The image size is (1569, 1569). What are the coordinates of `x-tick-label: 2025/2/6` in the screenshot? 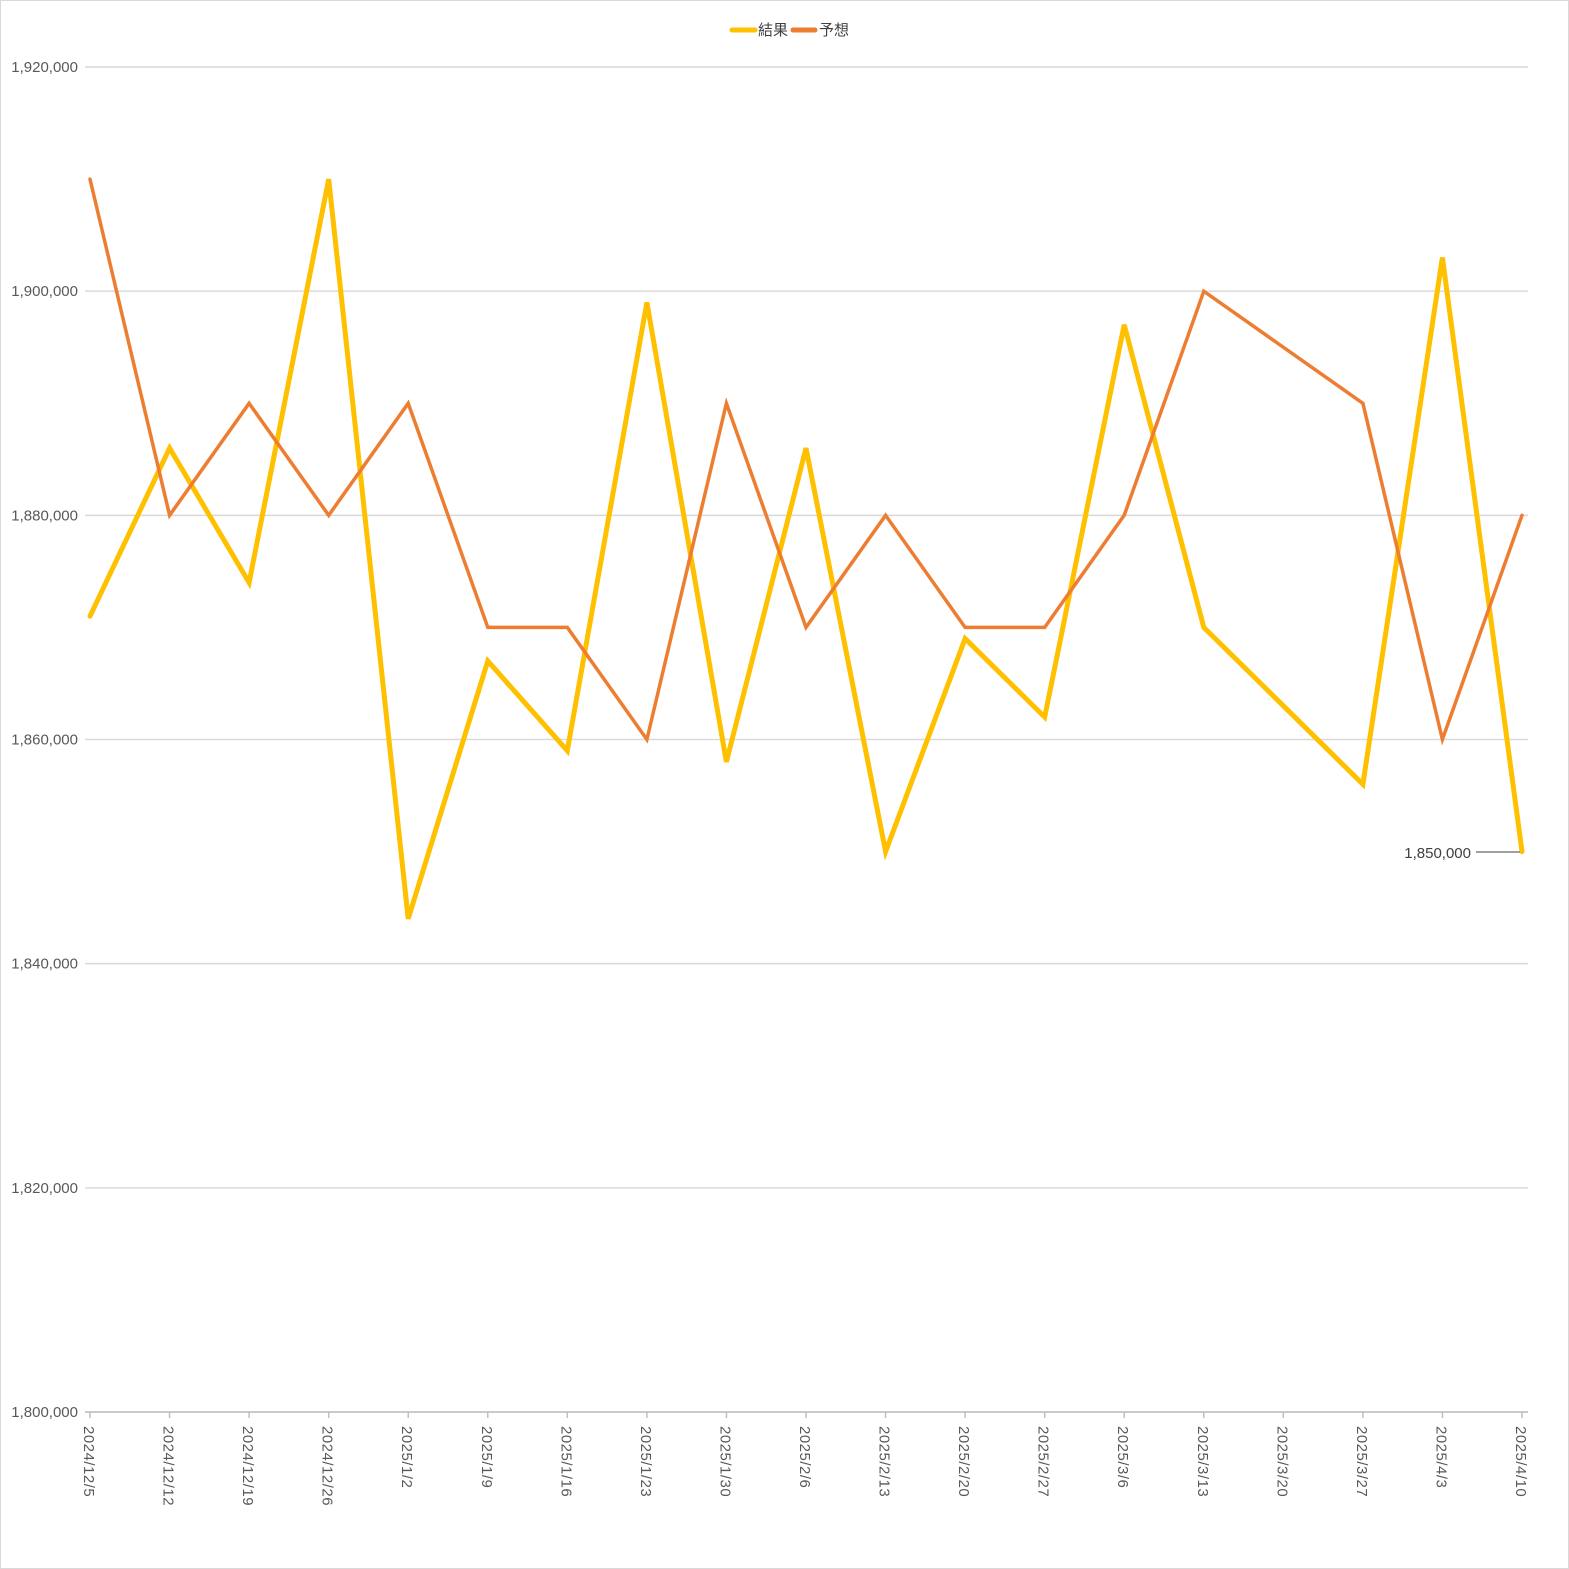 It's located at (804, 1457).